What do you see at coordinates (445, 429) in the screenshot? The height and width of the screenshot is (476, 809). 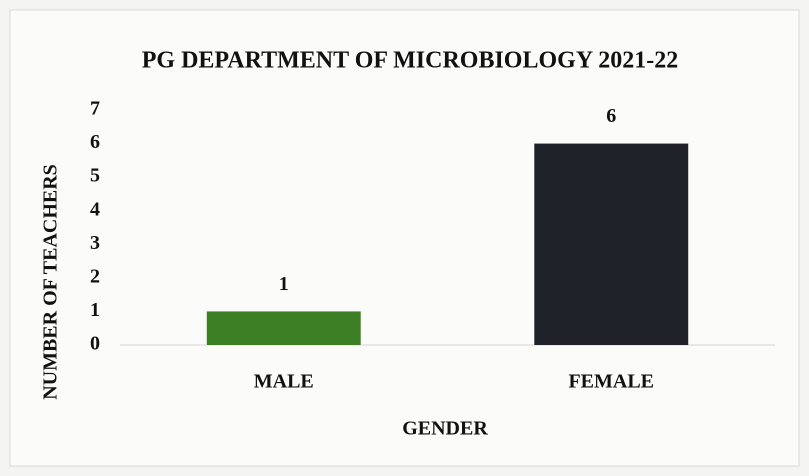 I see `x-axis-title: GENDER` at bounding box center [445, 429].